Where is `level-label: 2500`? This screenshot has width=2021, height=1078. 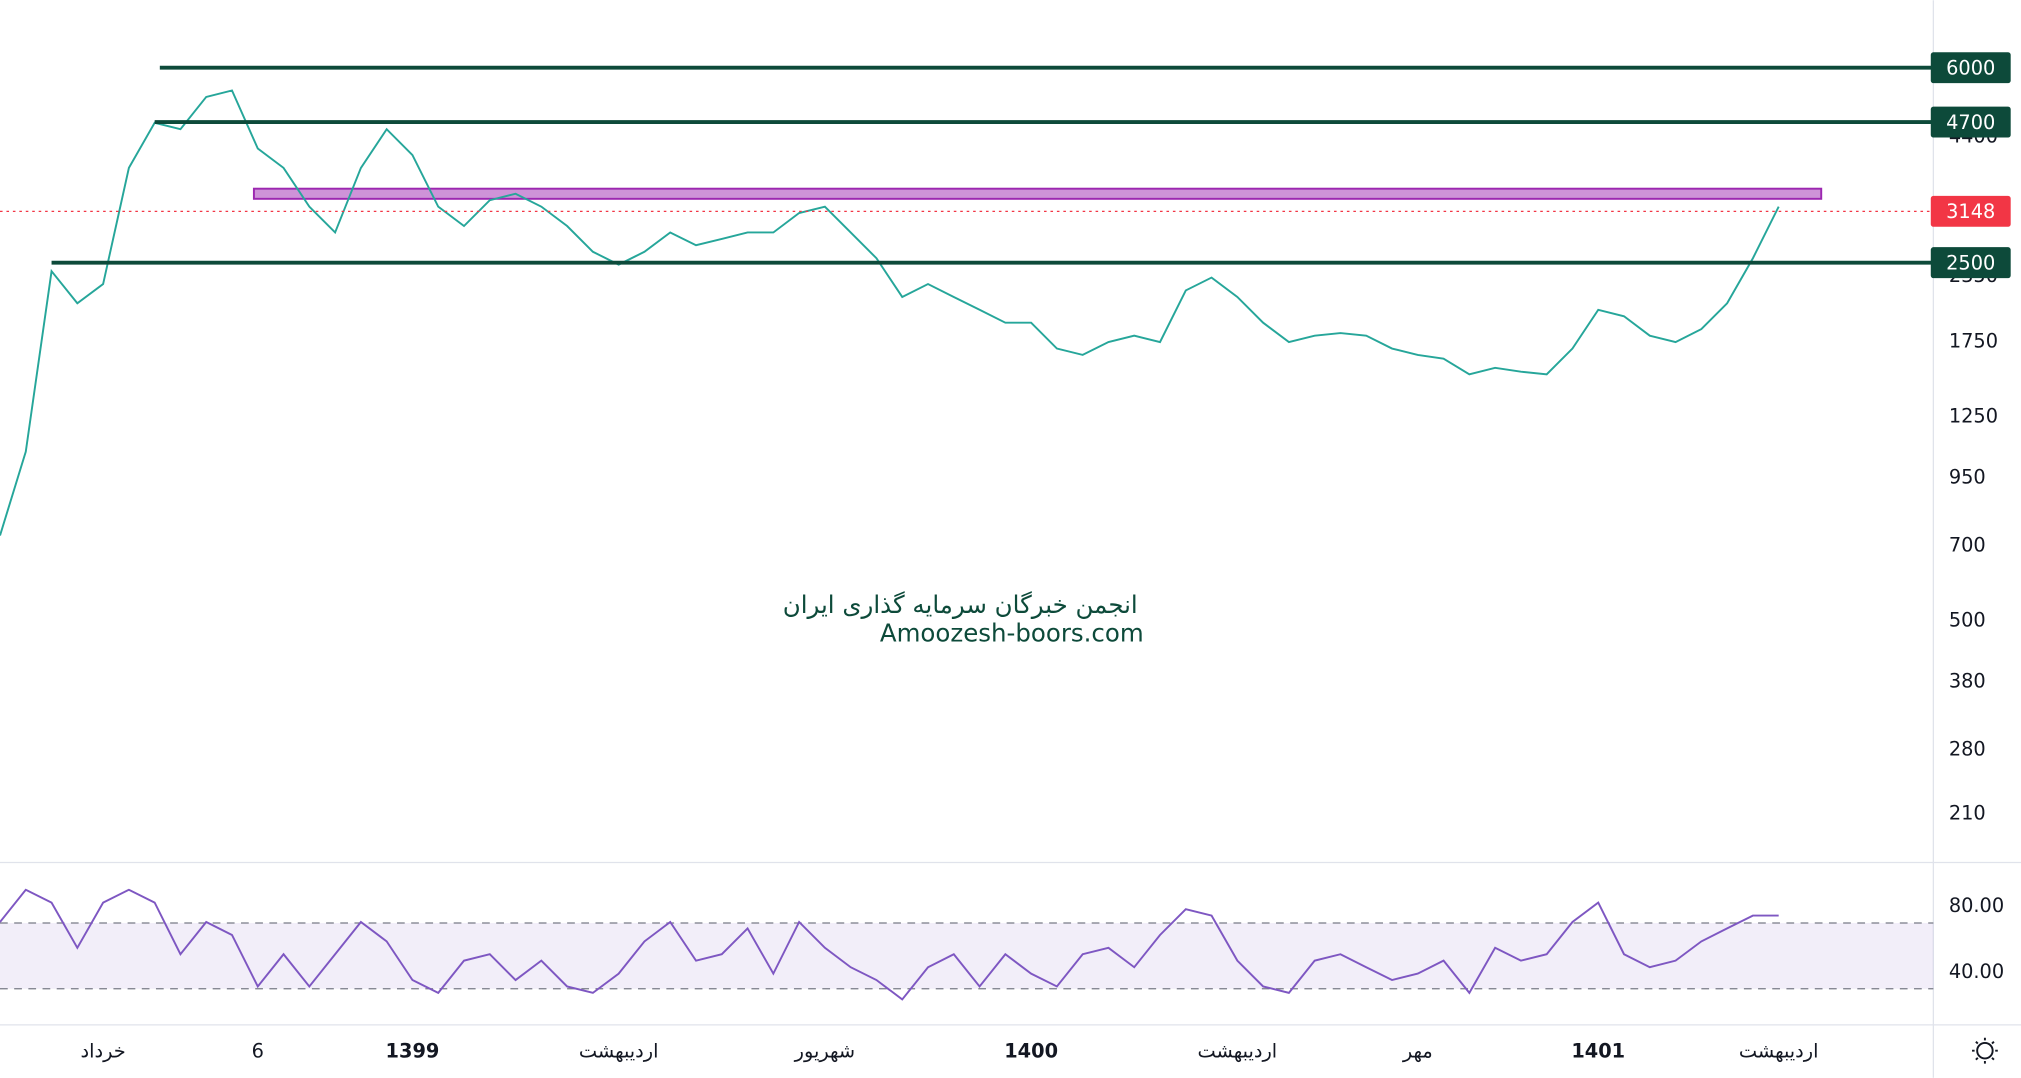
level-label: 2500 is located at coordinates (1970, 262).